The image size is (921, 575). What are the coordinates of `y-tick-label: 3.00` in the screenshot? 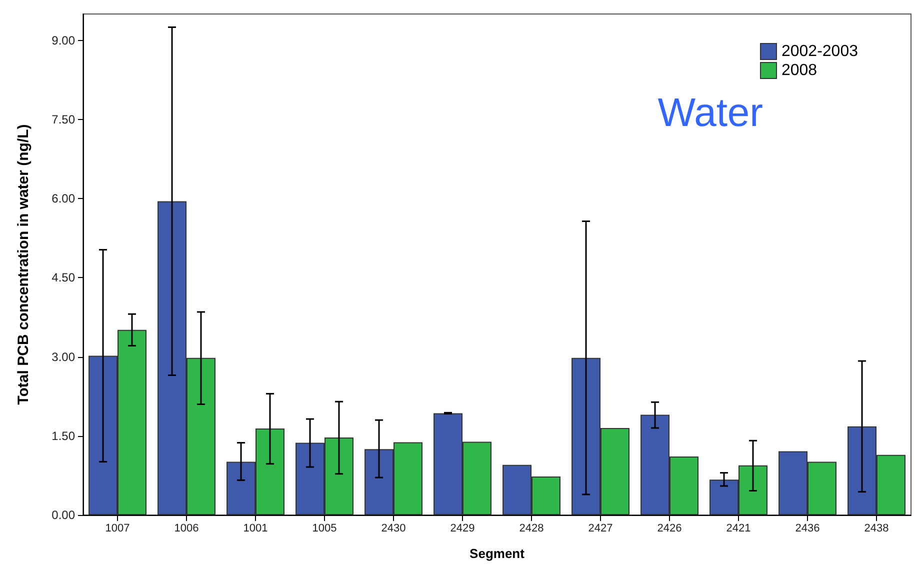 It's located at (64, 357).